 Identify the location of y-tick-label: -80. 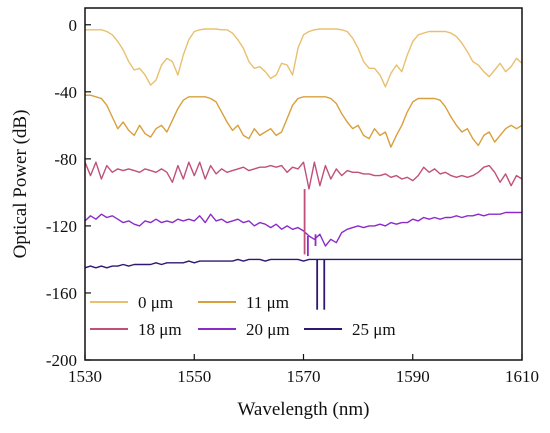
(65, 159).